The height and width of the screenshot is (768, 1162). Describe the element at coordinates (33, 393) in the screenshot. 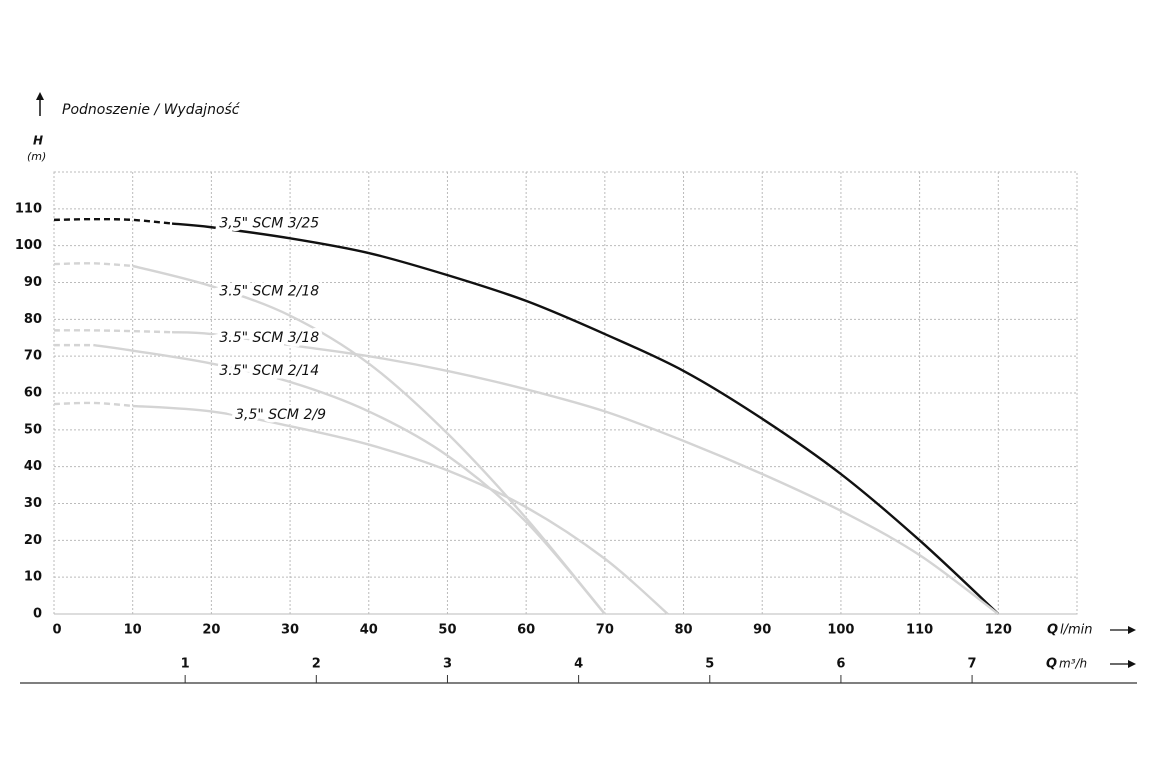

I see `y-tick-label: 60` at that location.